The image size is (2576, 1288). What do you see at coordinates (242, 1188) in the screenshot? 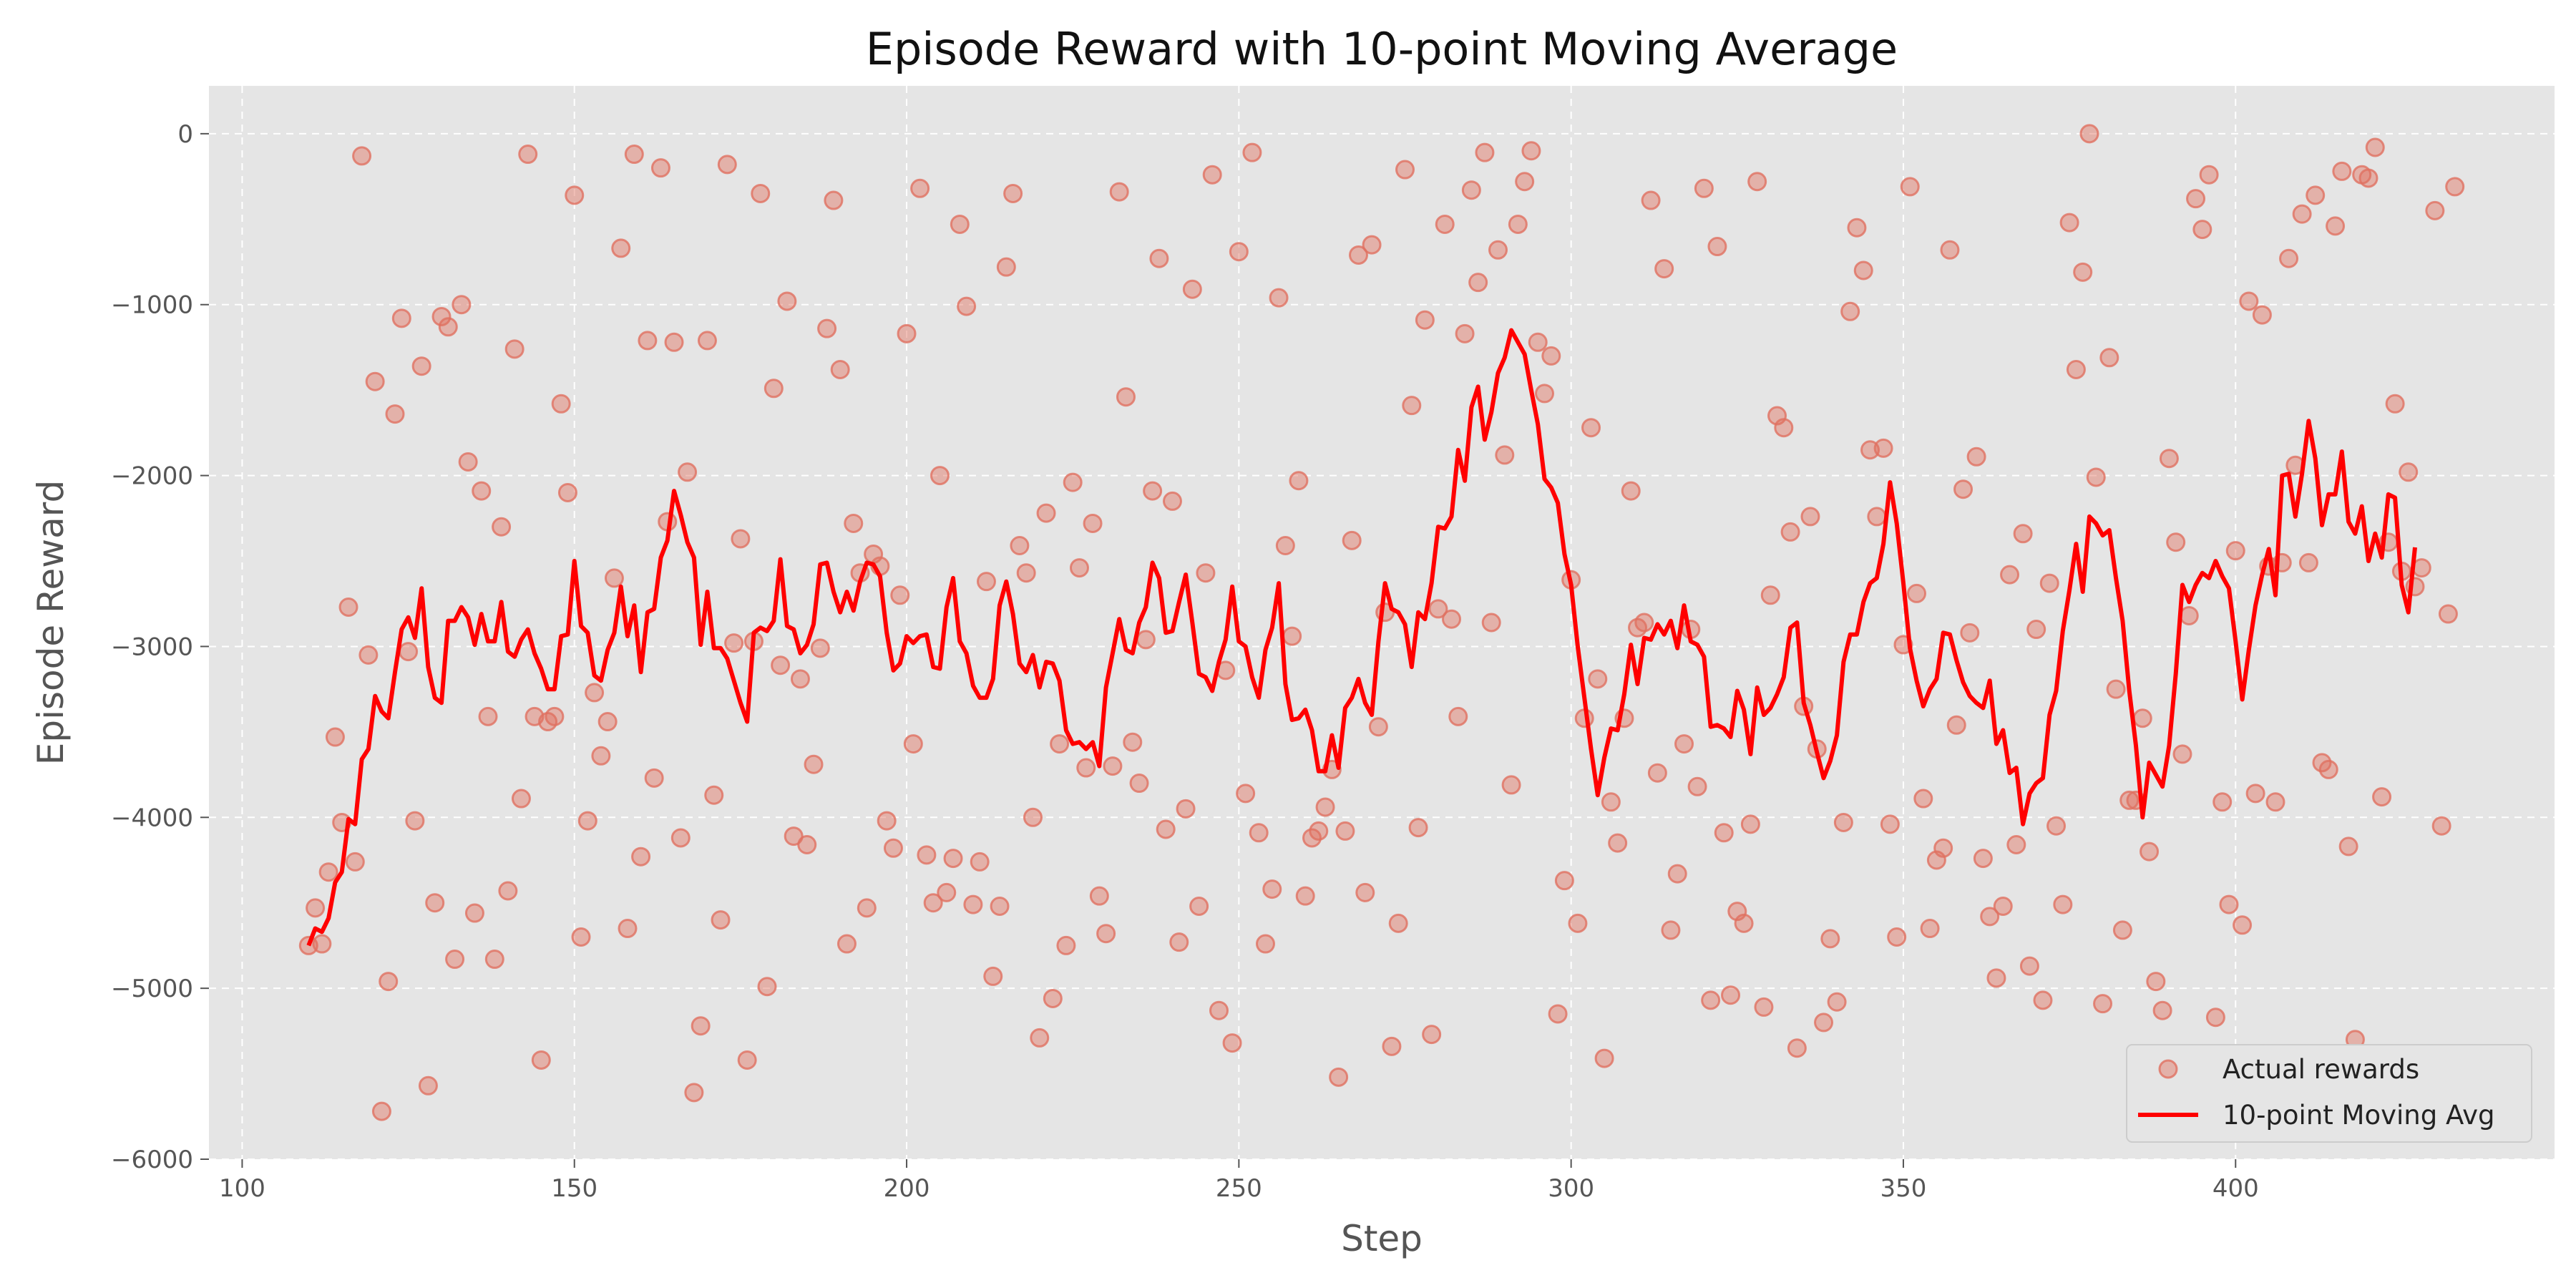
I see `x-tick-label: 100` at bounding box center [242, 1188].